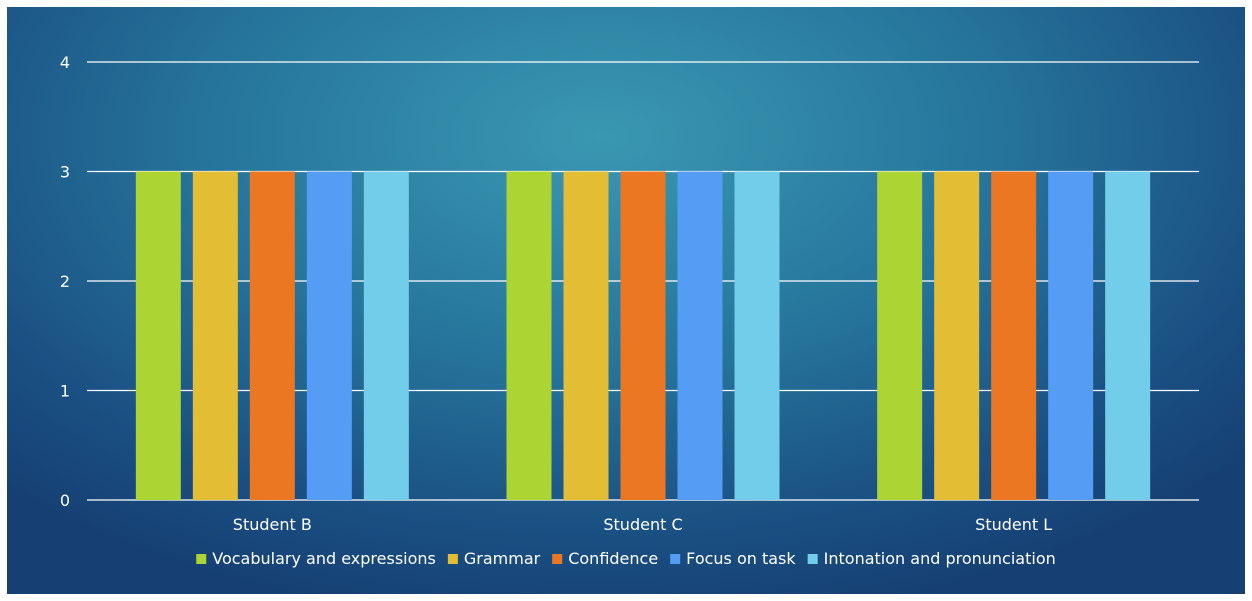 The width and height of the screenshot is (1252, 601). I want to click on y-tick-label: 2, so click(65, 281).